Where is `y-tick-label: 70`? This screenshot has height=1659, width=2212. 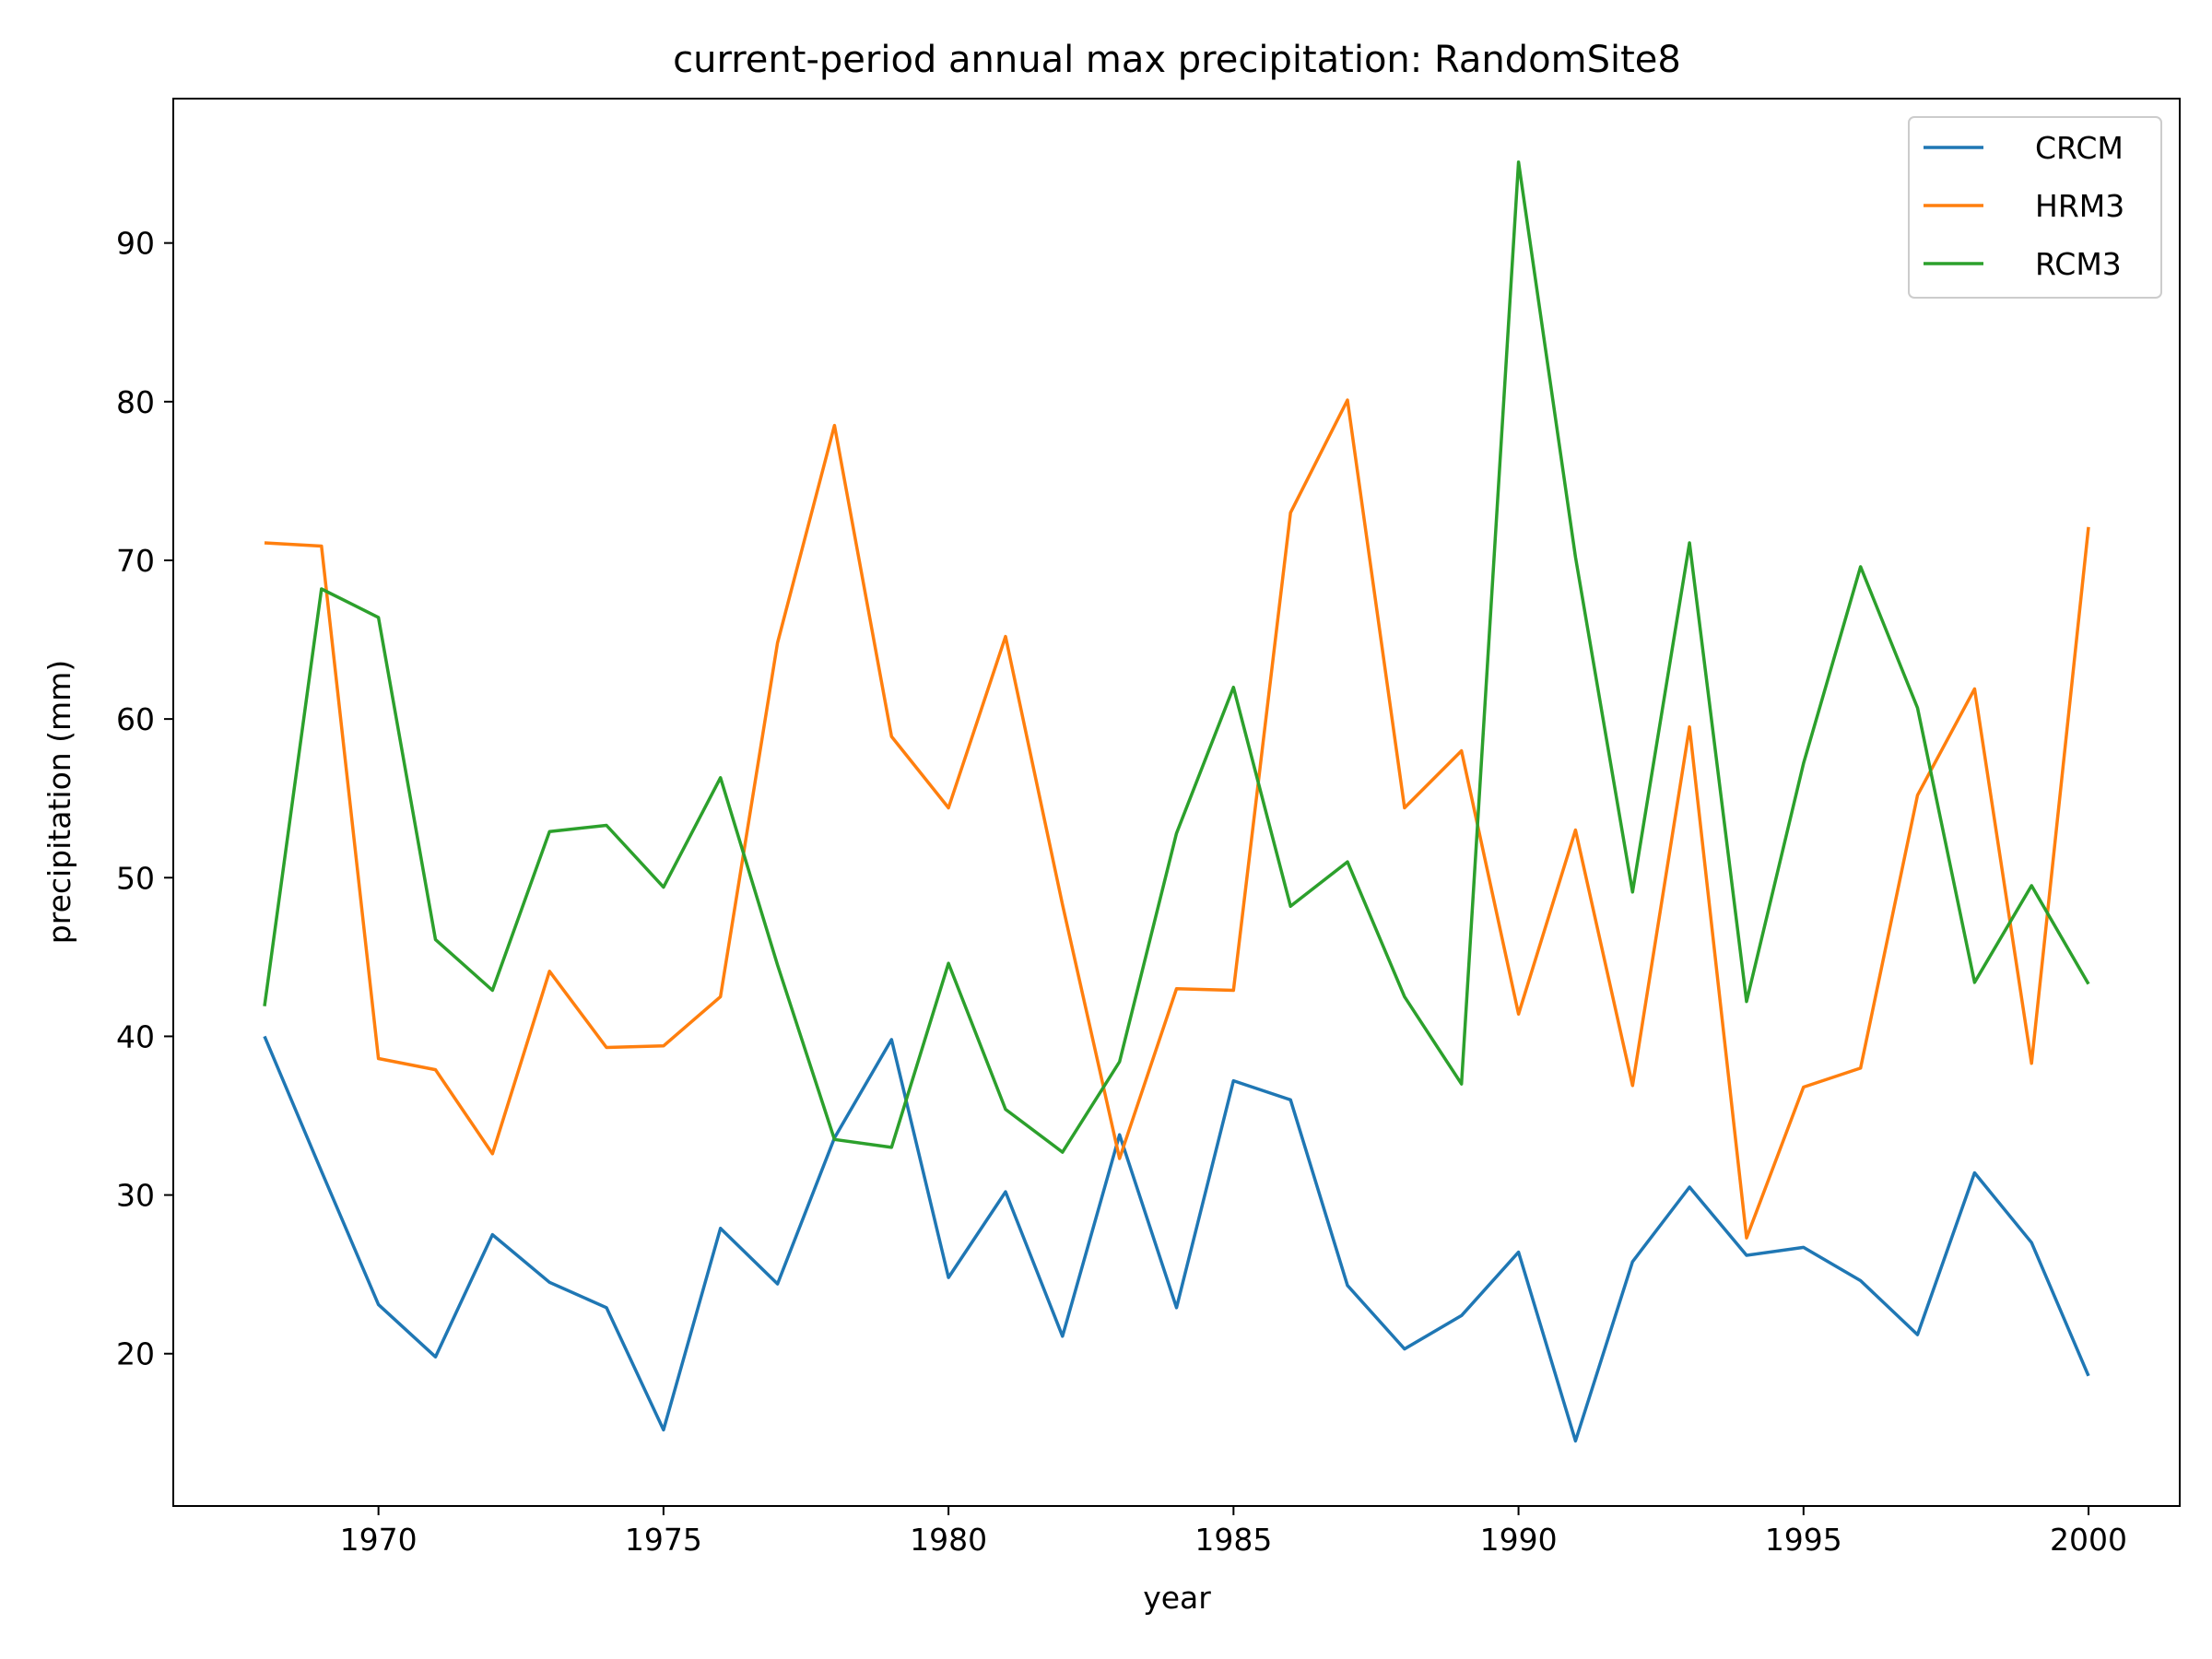 y-tick-label: 70 is located at coordinates (135, 561).